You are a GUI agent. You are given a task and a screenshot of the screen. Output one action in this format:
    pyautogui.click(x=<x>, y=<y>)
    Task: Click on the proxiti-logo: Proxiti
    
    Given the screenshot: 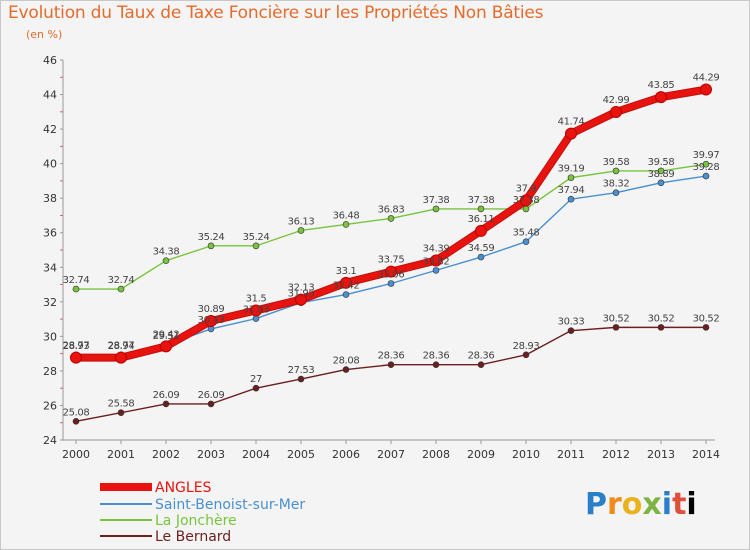 What is the action you would take?
    pyautogui.click(x=641, y=504)
    